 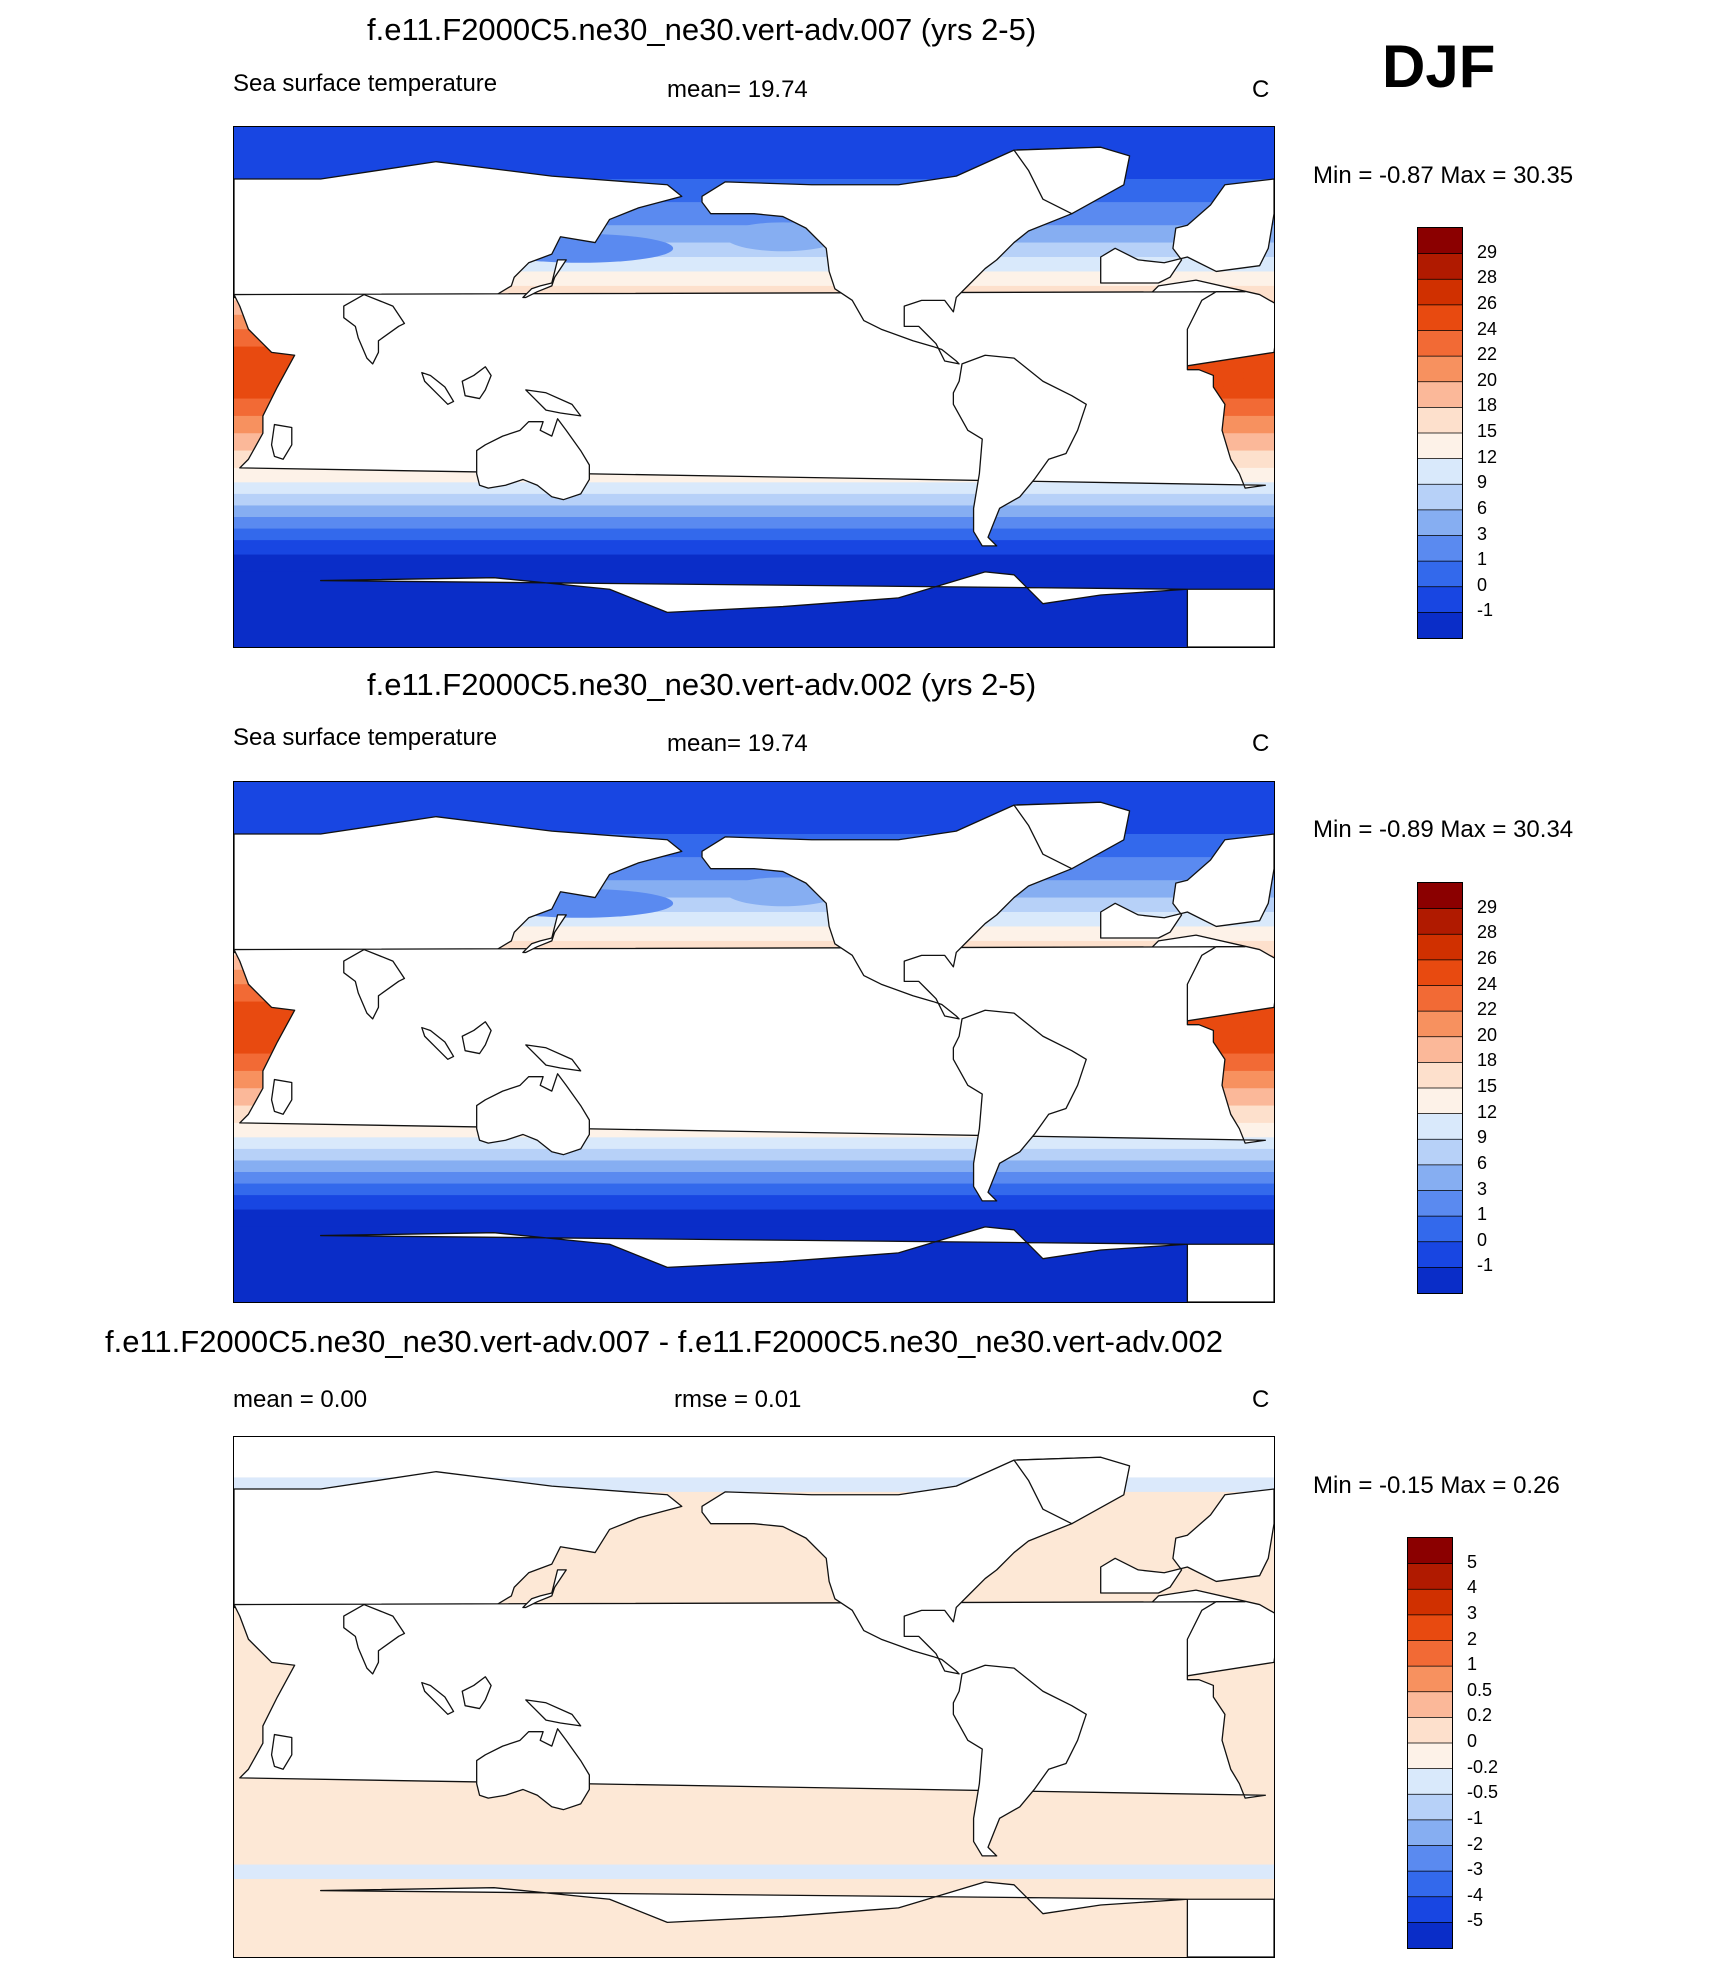 I want to click on antarctica-landmass, so click(x=797, y=1919).